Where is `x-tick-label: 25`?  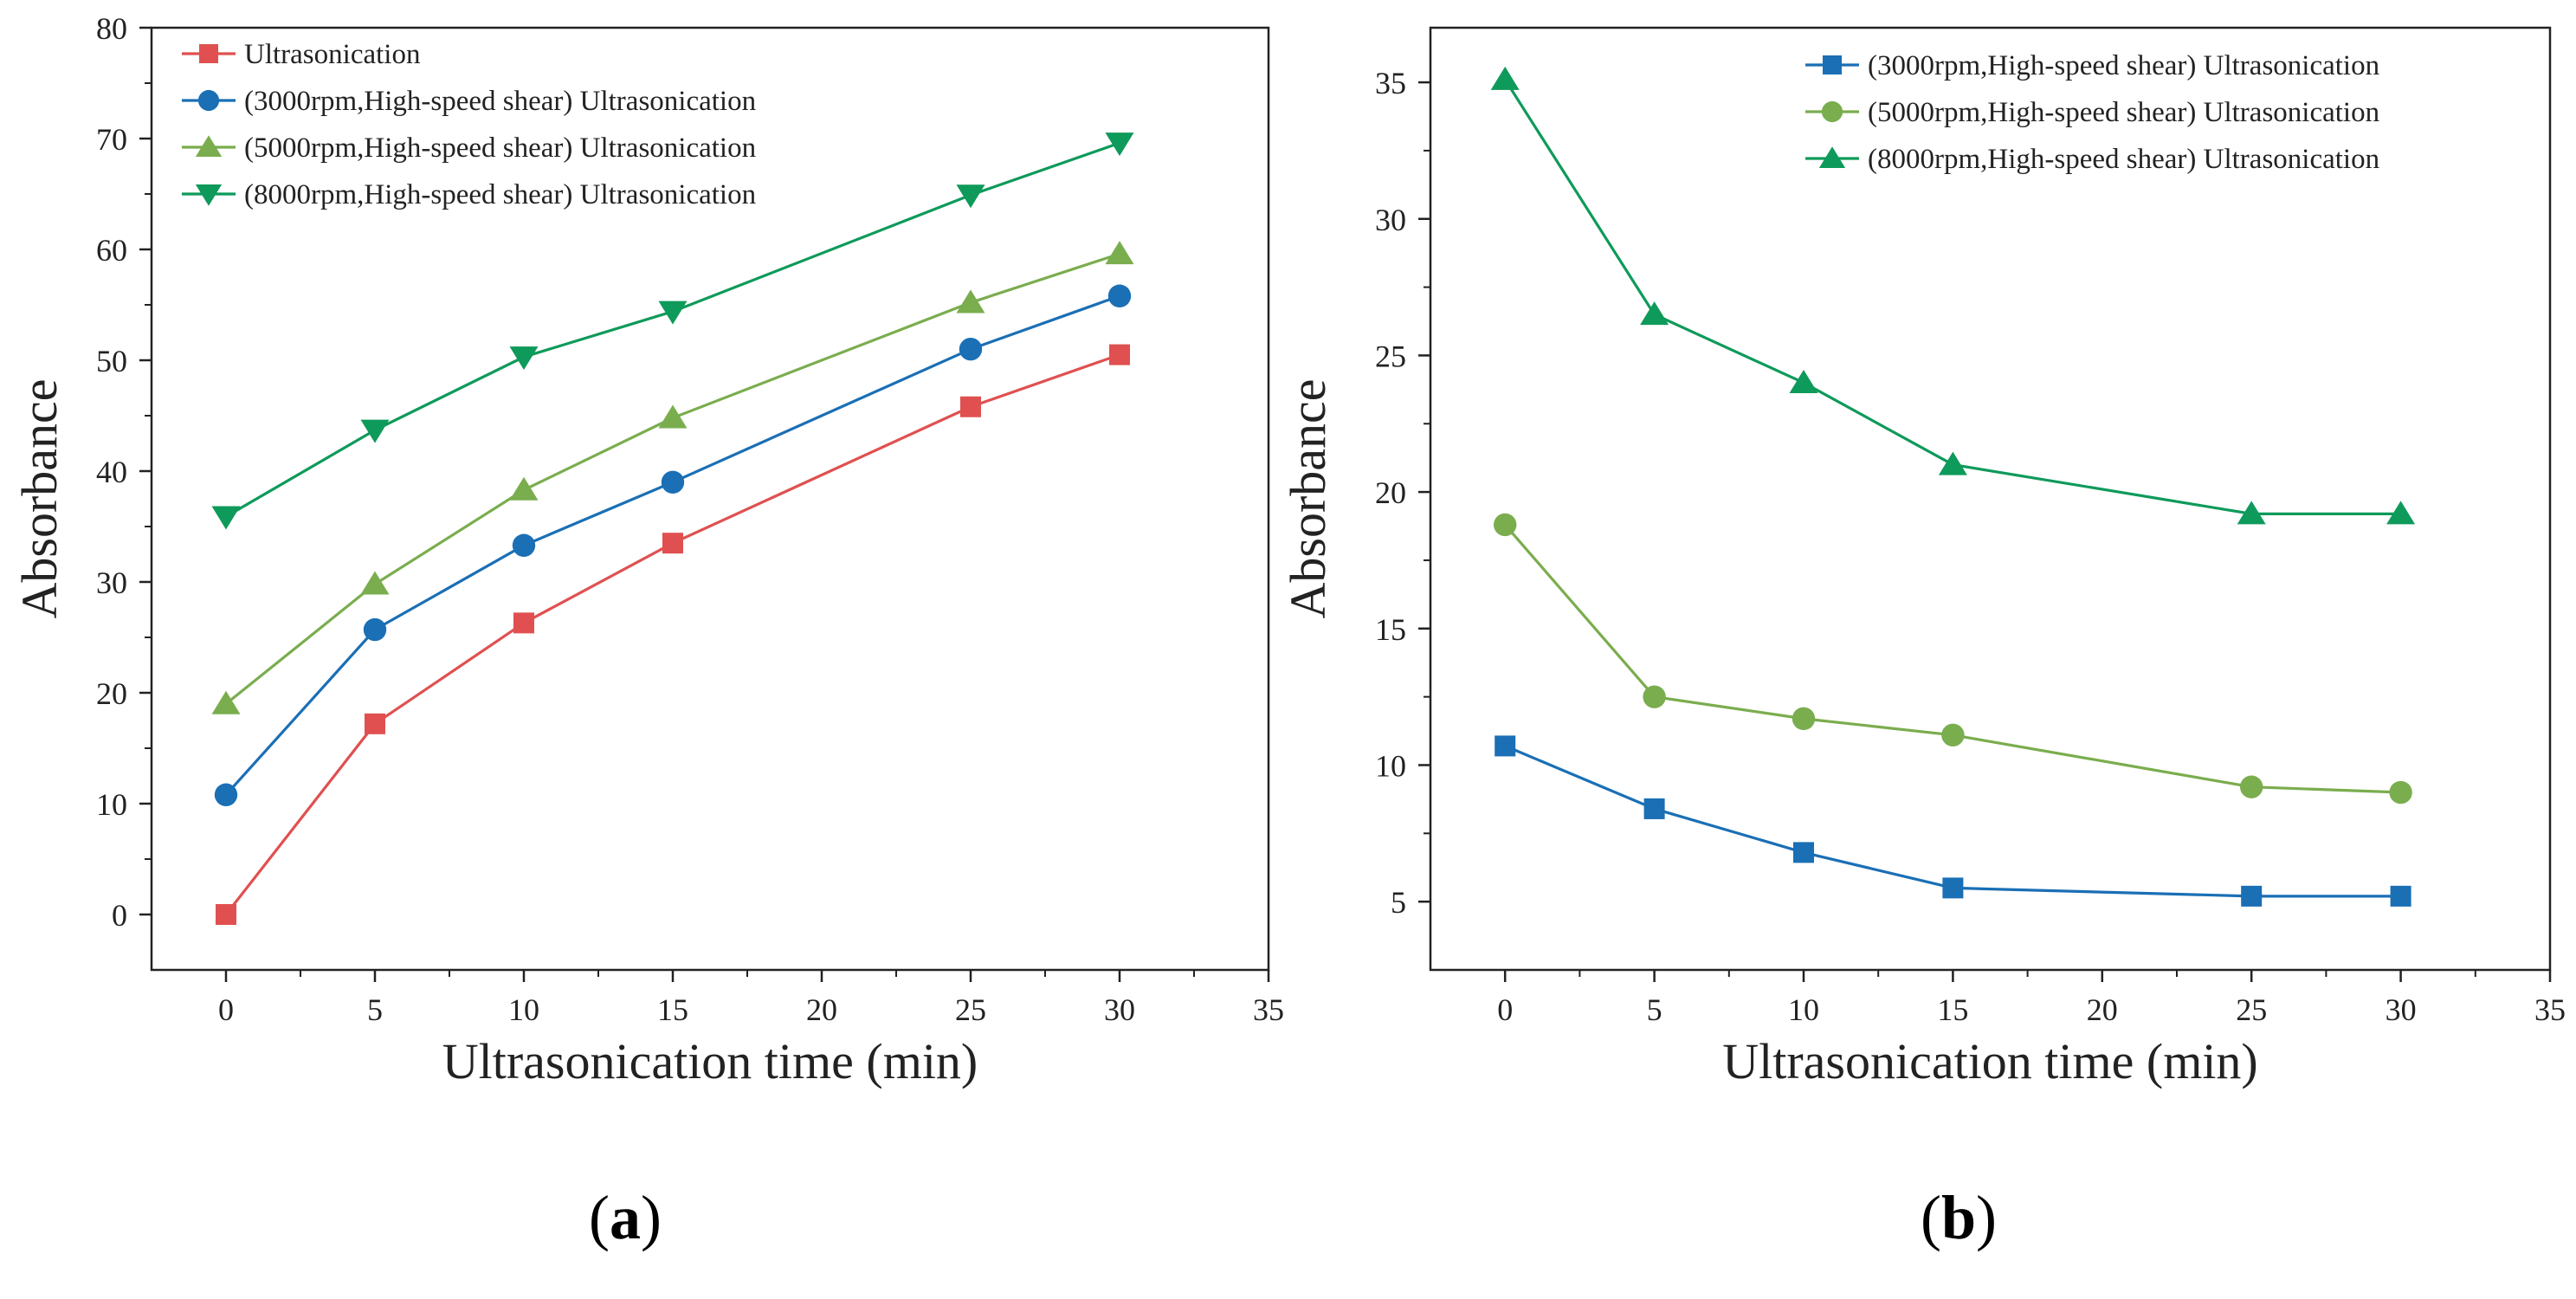
x-tick-label: 25 is located at coordinates (970, 1009).